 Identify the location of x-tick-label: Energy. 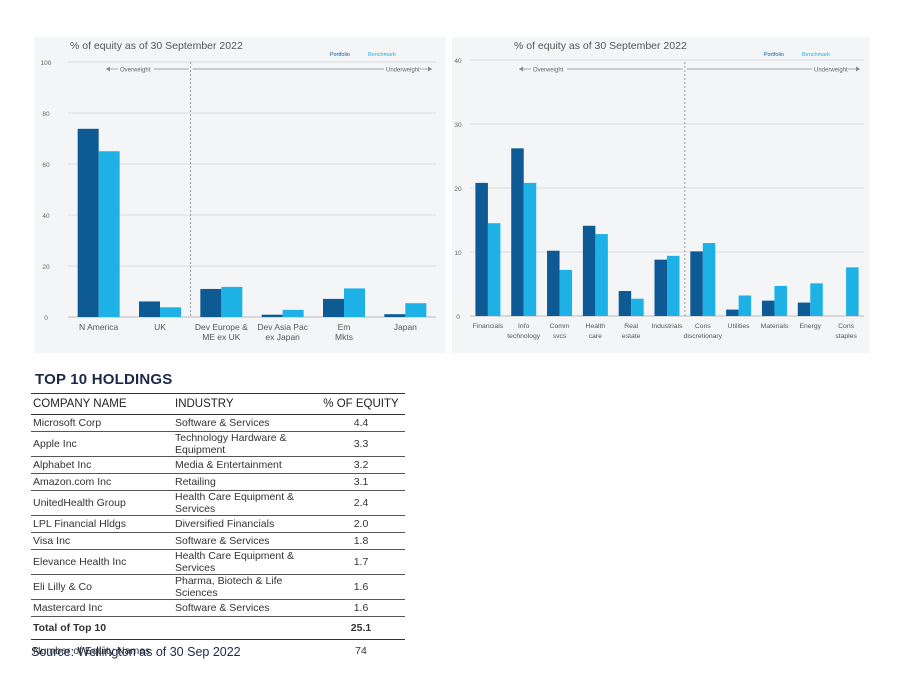
(810, 326).